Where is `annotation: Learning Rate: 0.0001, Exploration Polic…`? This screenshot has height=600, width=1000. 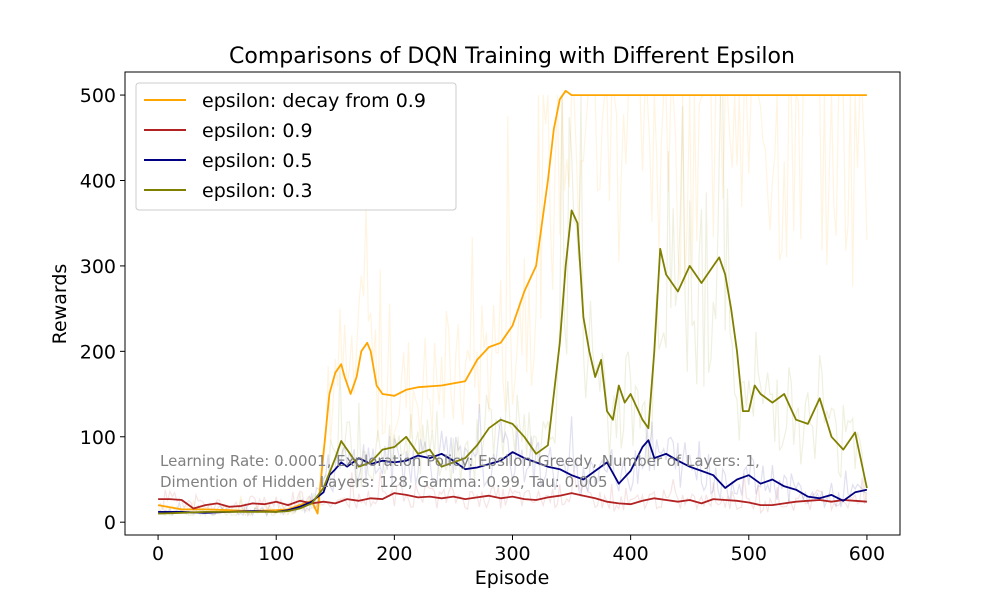
annotation: Learning Rate: 0.0001, Exploration Polic… is located at coordinates (460, 471).